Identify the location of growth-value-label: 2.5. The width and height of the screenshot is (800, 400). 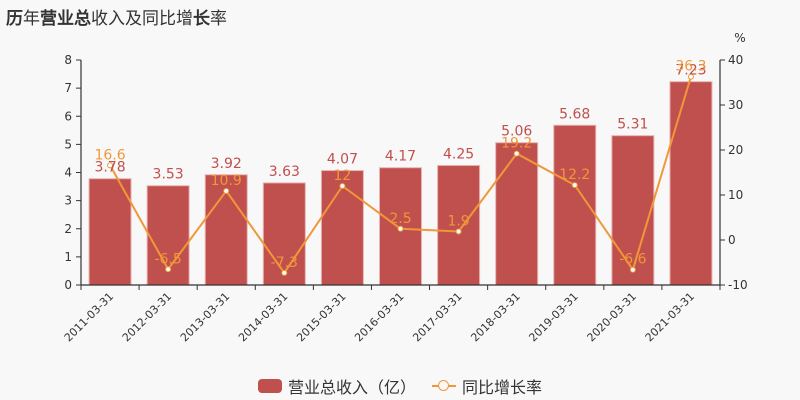
(400, 219).